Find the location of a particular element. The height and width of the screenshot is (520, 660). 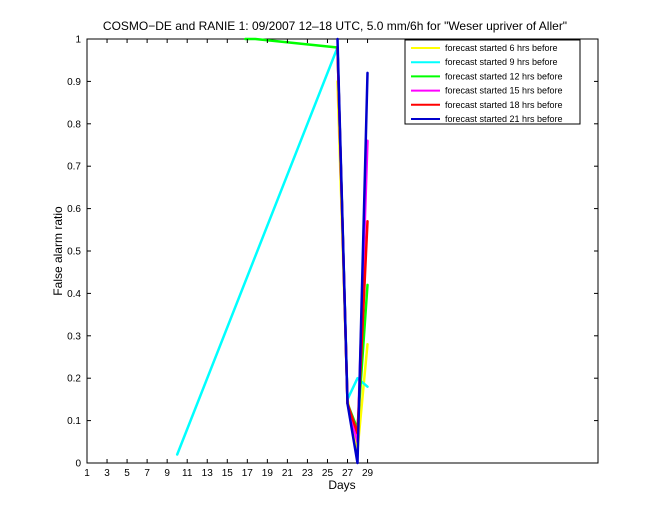

legend-label: forecast started 21 hrs before is located at coordinates (504, 119).